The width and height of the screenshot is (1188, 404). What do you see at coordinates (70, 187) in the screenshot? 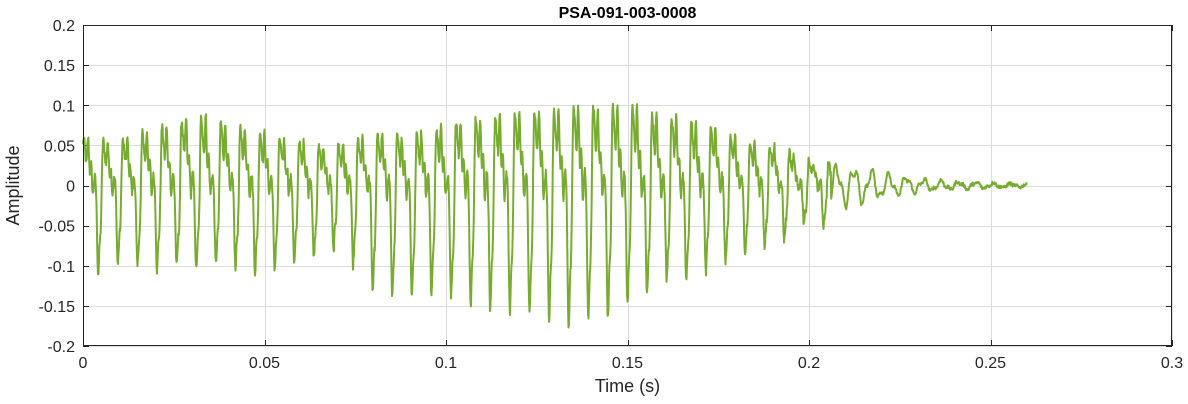
I see `y-tick-label: 0` at bounding box center [70, 187].